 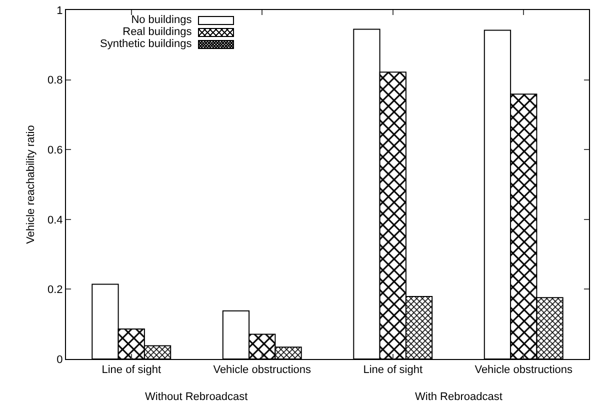 I want to click on y-tick-label: 1, so click(x=59, y=10).